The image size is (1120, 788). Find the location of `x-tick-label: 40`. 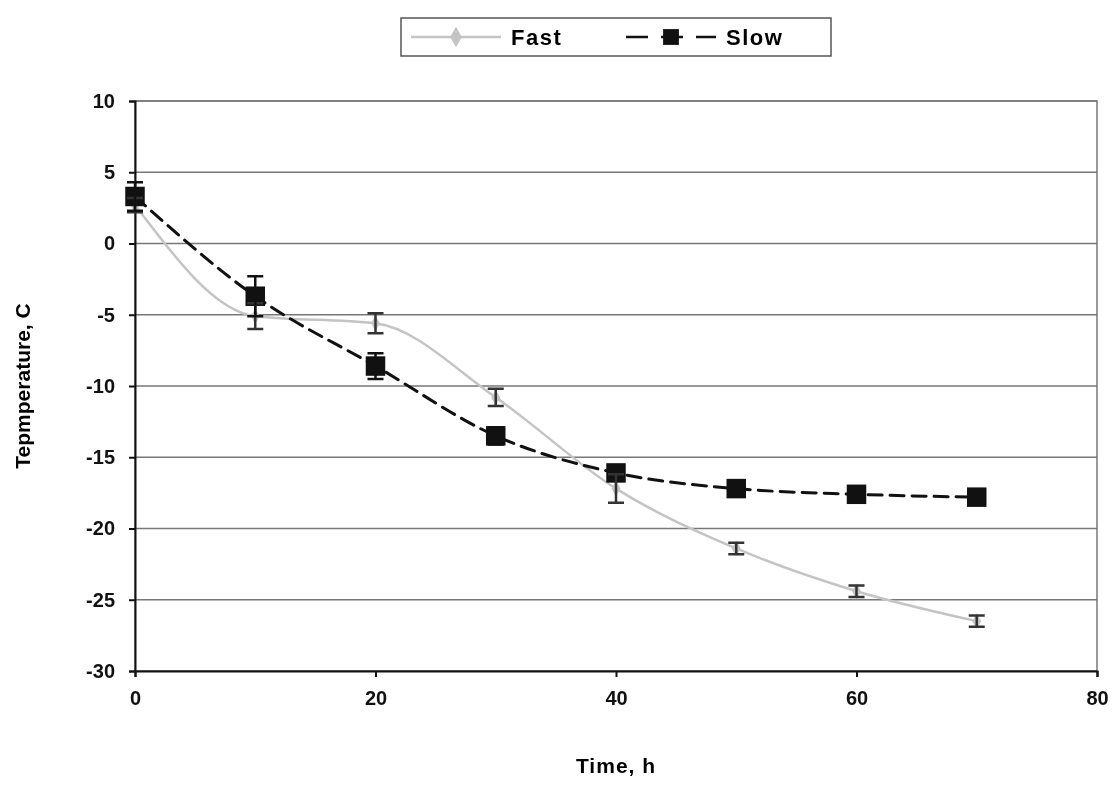

x-tick-label: 40 is located at coordinates (616, 698).